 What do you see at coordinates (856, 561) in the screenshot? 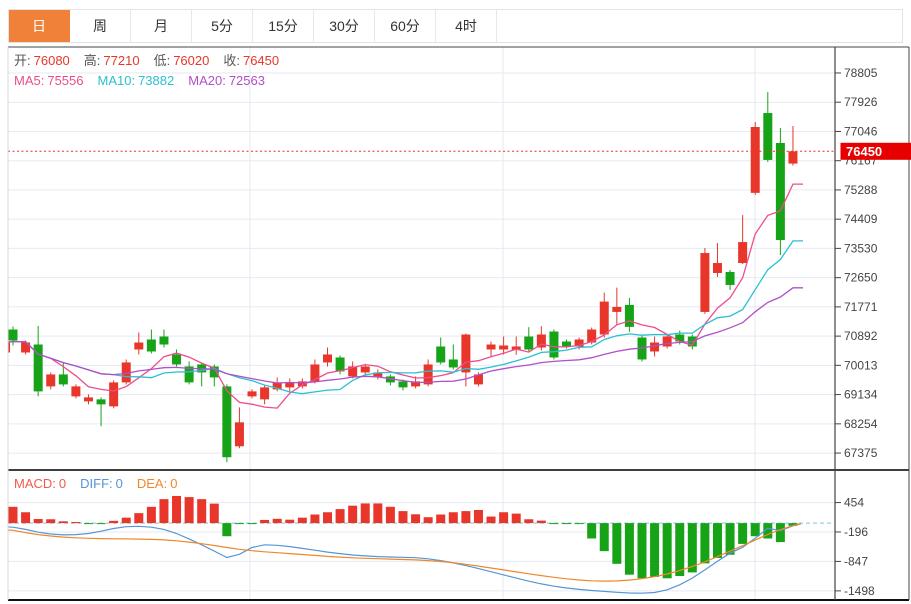
I see `macd-axis-label: -847` at bounding box center [856, 561].